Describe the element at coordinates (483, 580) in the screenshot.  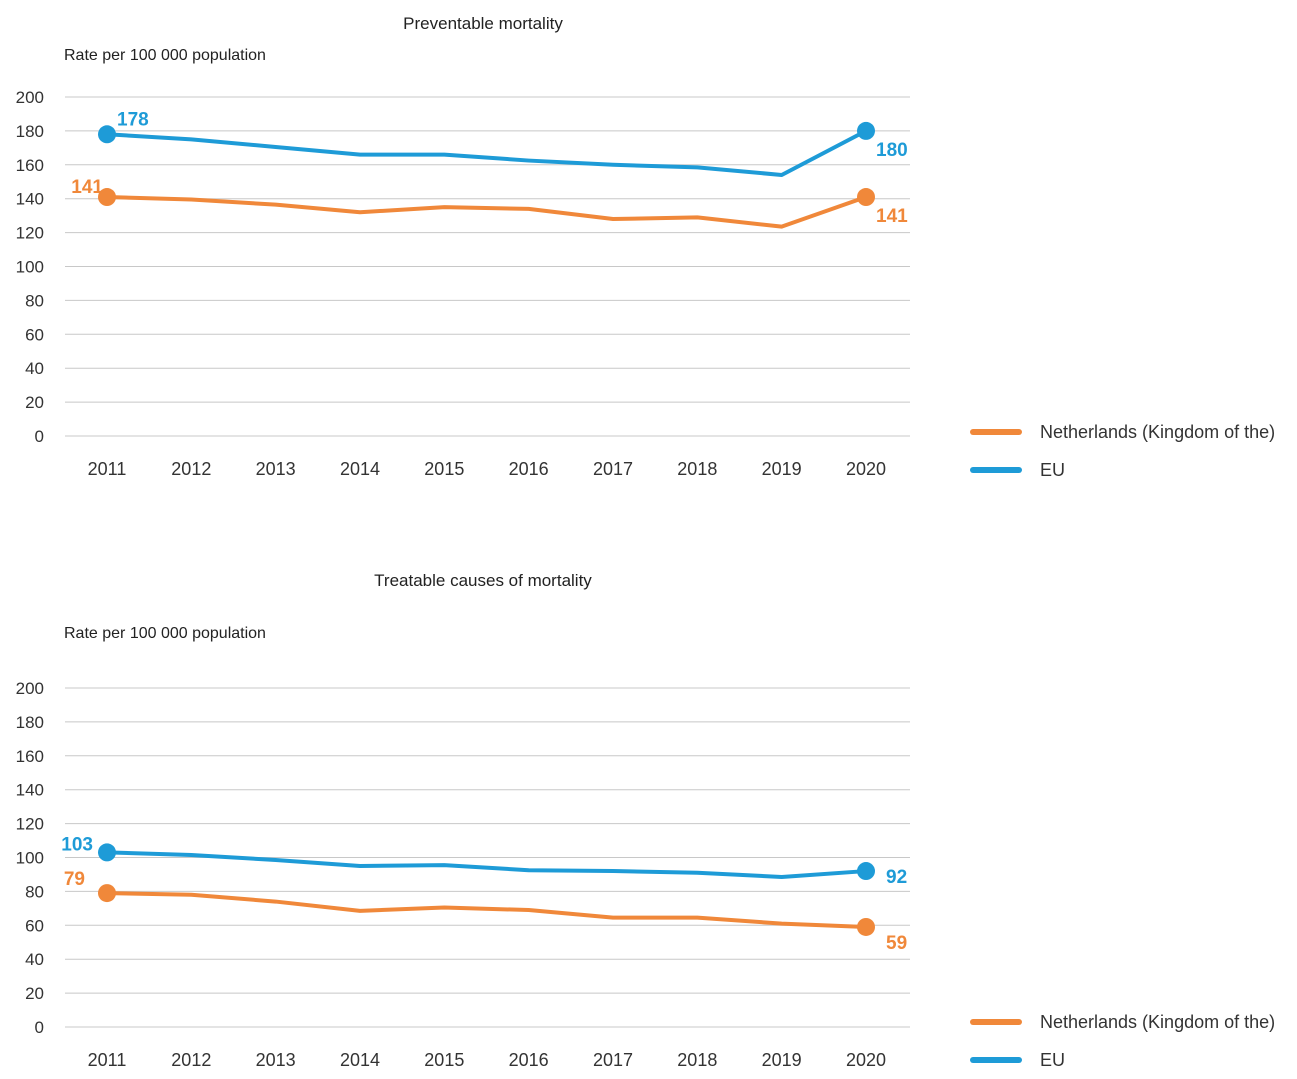
I see `chart-title: Treatable causes of mortality` at that location.